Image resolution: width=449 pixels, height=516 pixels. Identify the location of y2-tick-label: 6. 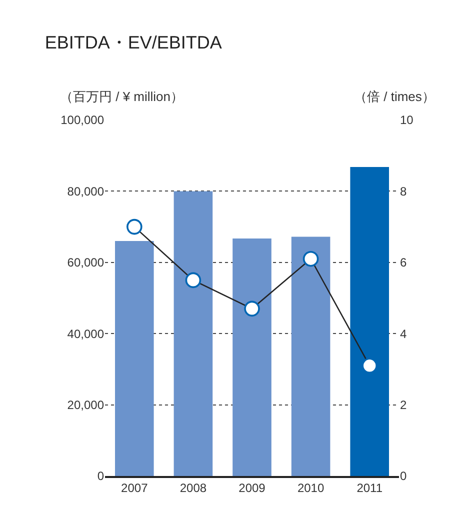
(403, 263).